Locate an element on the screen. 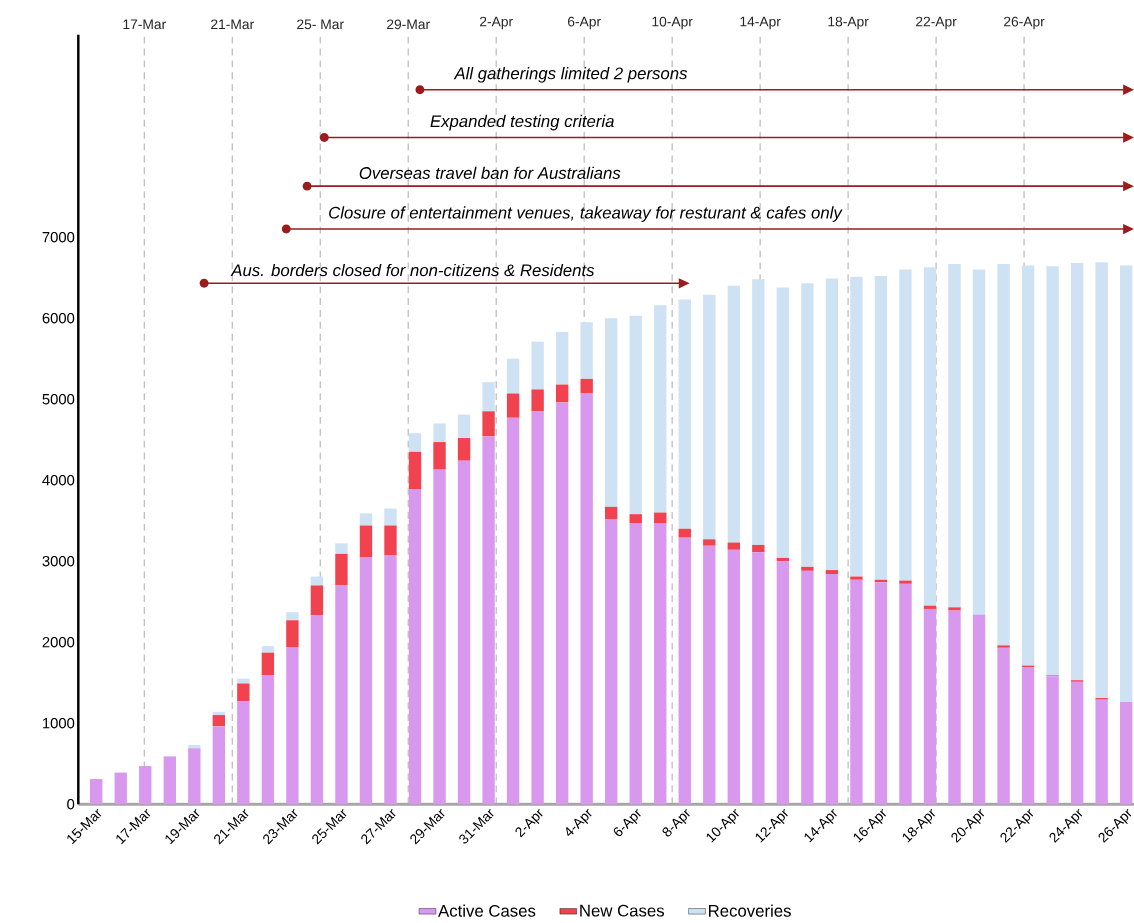  x2-tick-label: 21-Mar is located at coordinates (232, 24).